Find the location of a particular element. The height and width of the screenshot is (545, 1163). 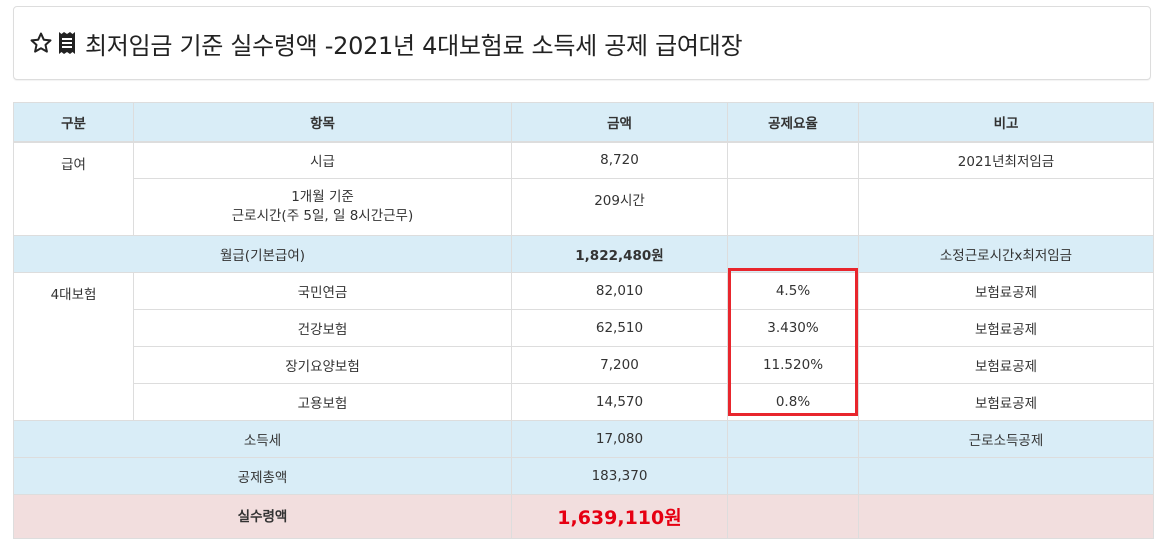

item-cell: 국민연금 is located at coordinates (322, 291).